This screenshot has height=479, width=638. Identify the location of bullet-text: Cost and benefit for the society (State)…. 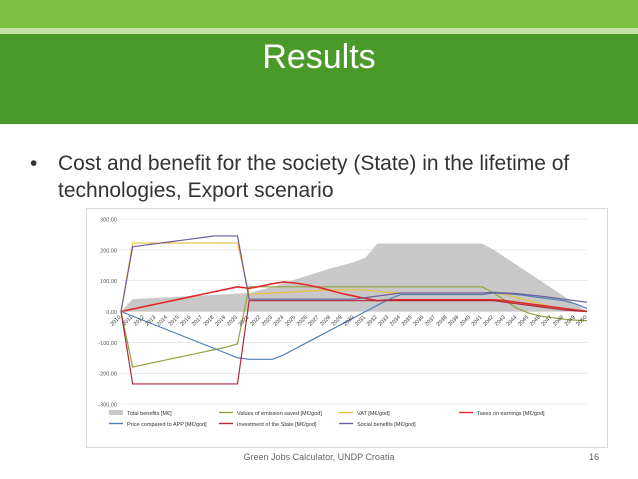
(314, 177).